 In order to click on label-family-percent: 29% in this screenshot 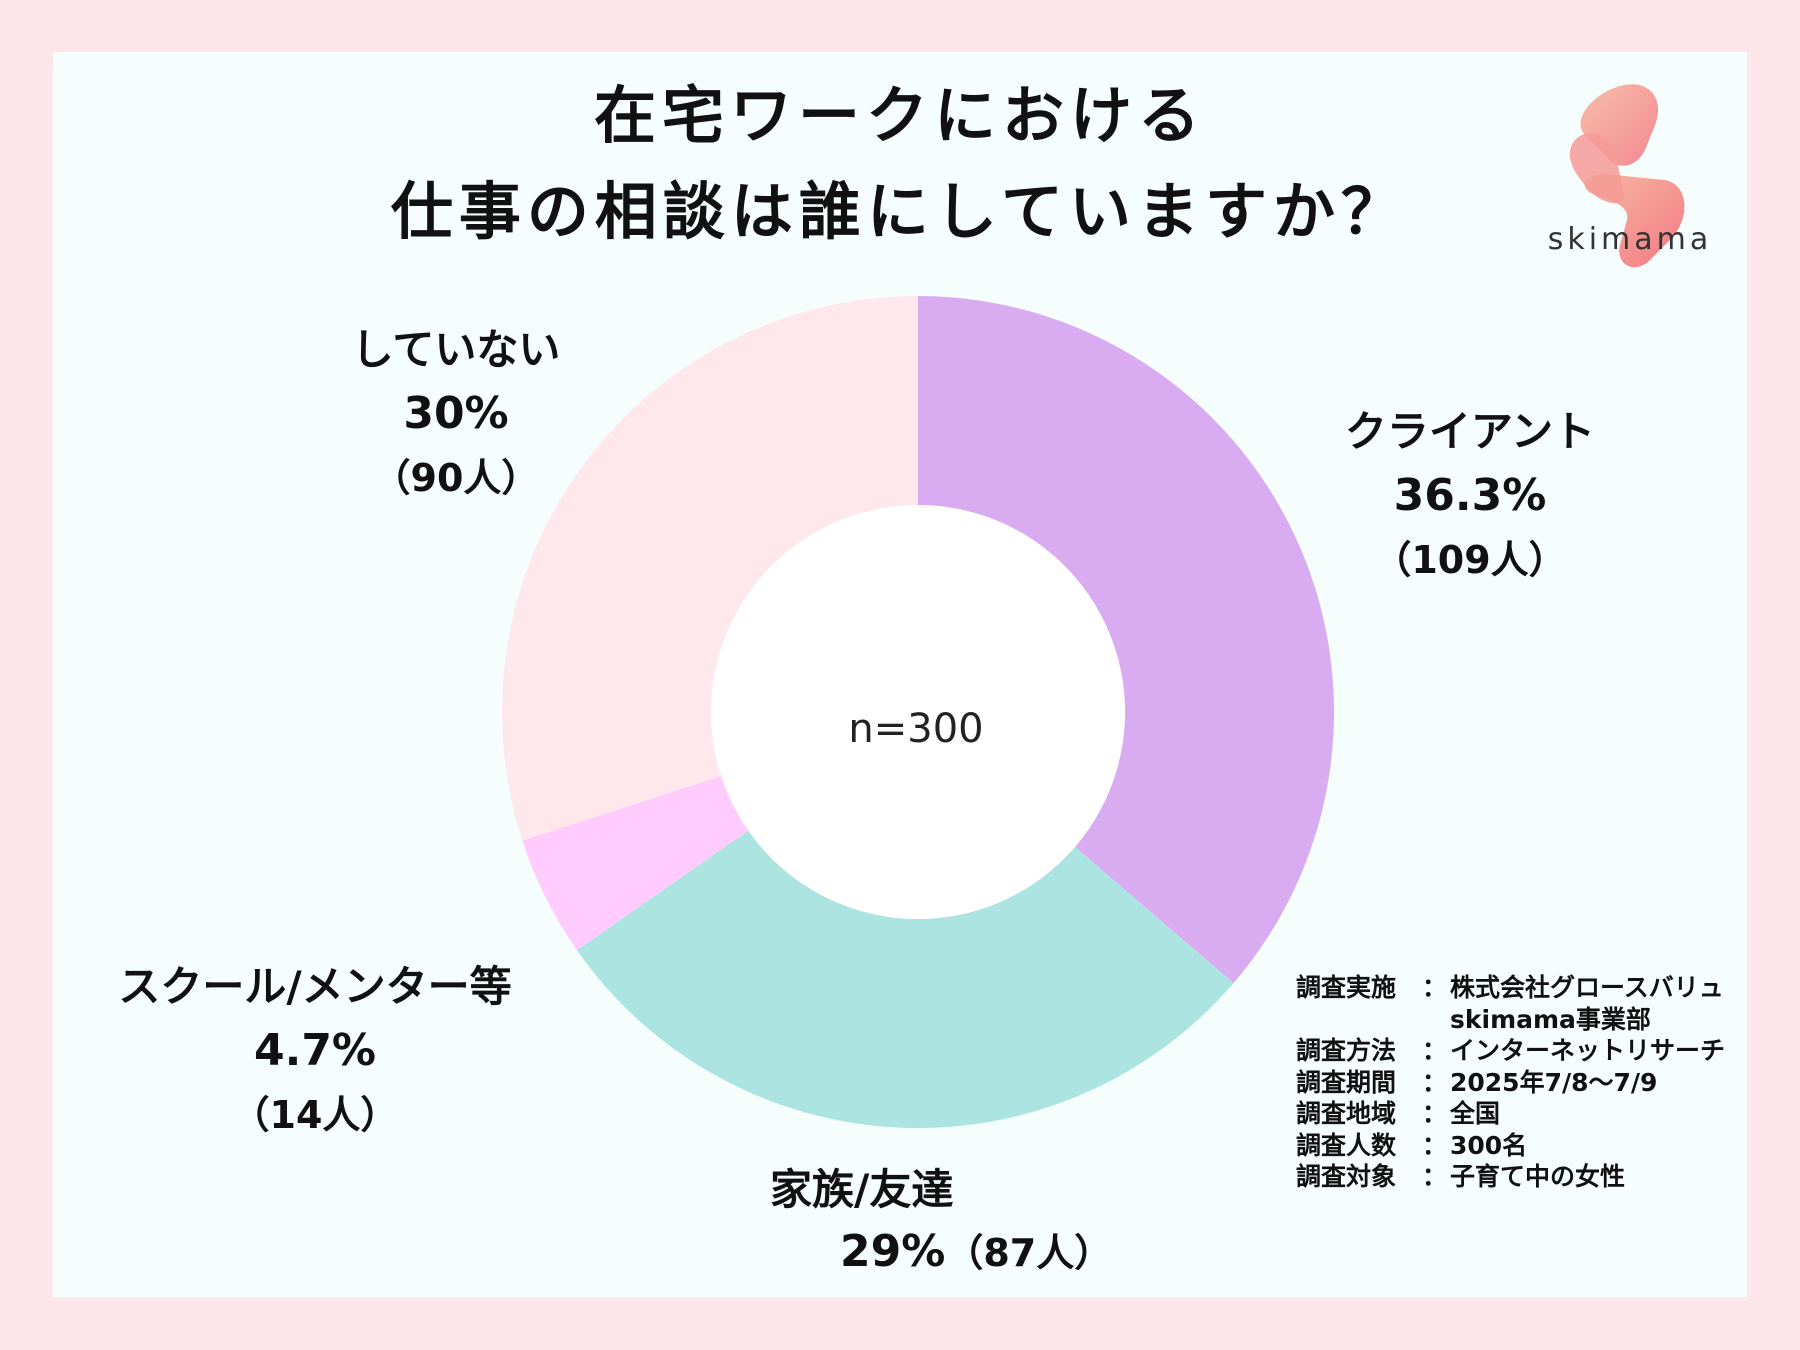, I will do `click(893, 1251)`.